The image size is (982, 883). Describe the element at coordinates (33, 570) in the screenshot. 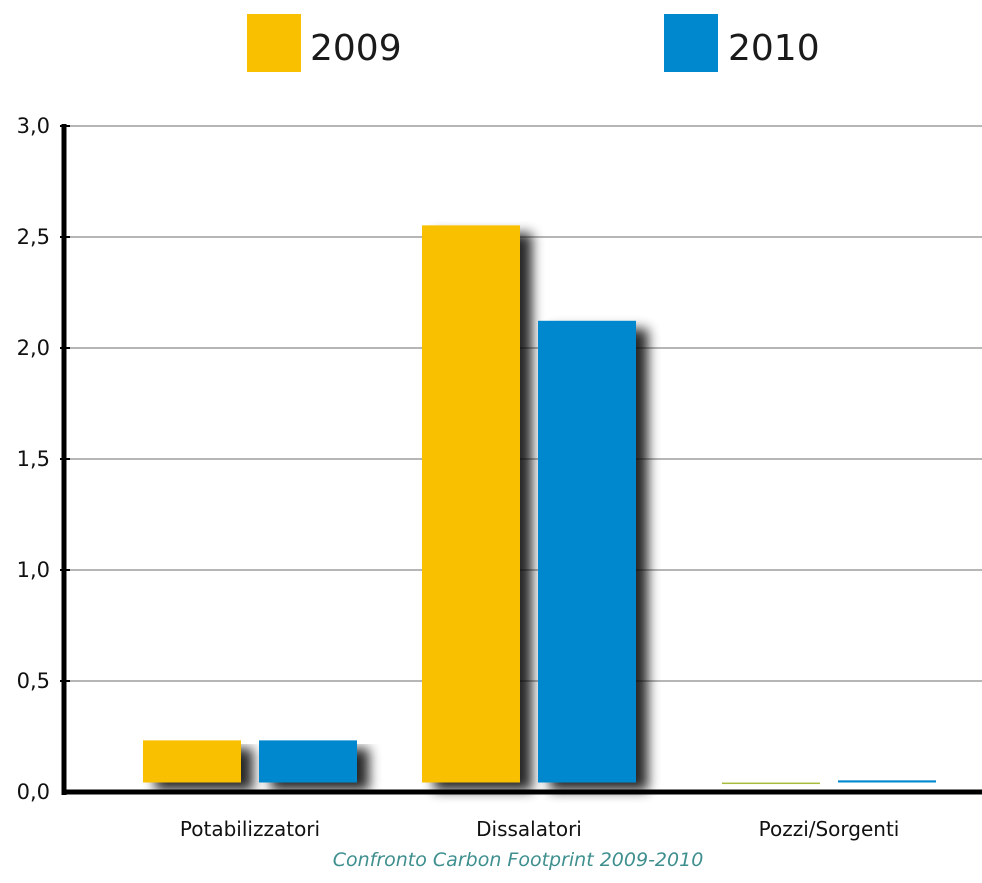

I see `y-tick-label: 1,0` at that location.